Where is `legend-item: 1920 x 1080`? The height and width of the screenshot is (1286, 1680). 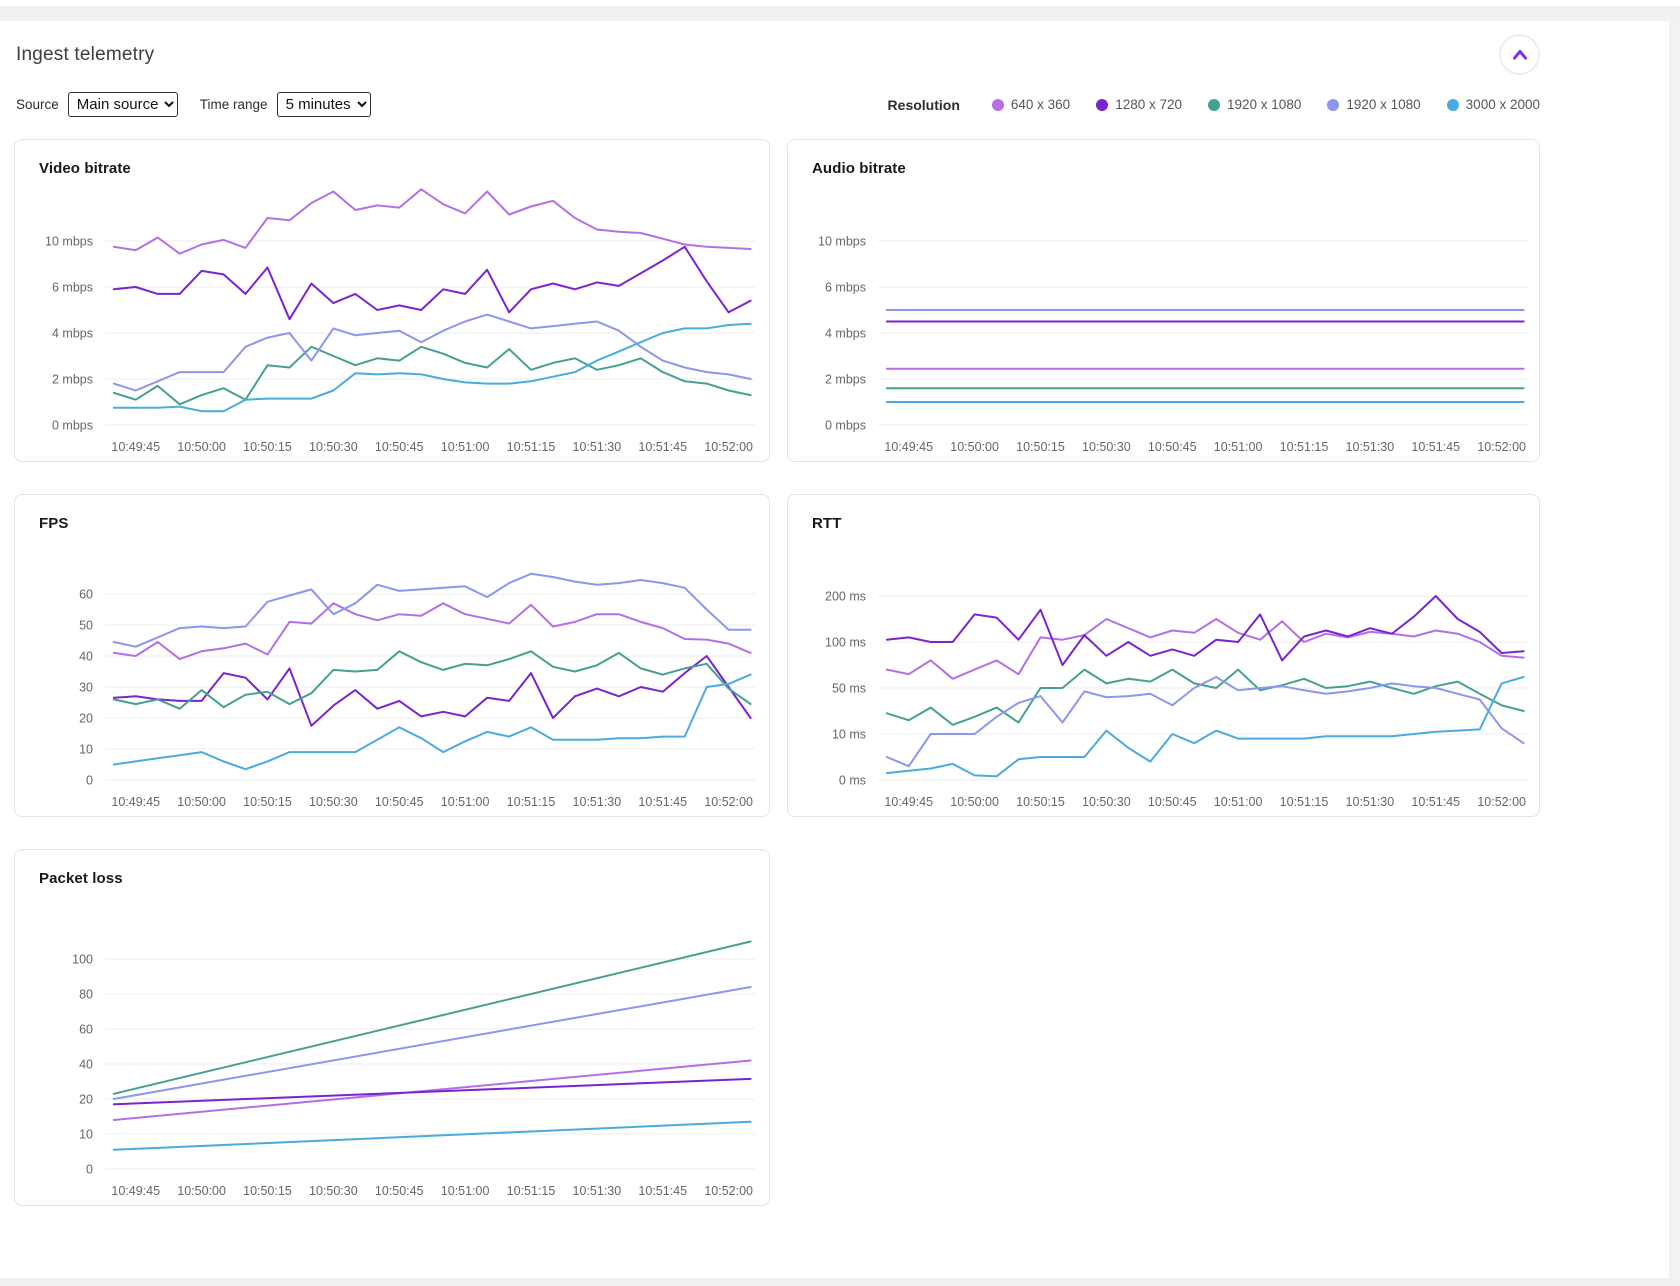
legend-item: 1920 x 1080 is located at coordinates (1254, 104).